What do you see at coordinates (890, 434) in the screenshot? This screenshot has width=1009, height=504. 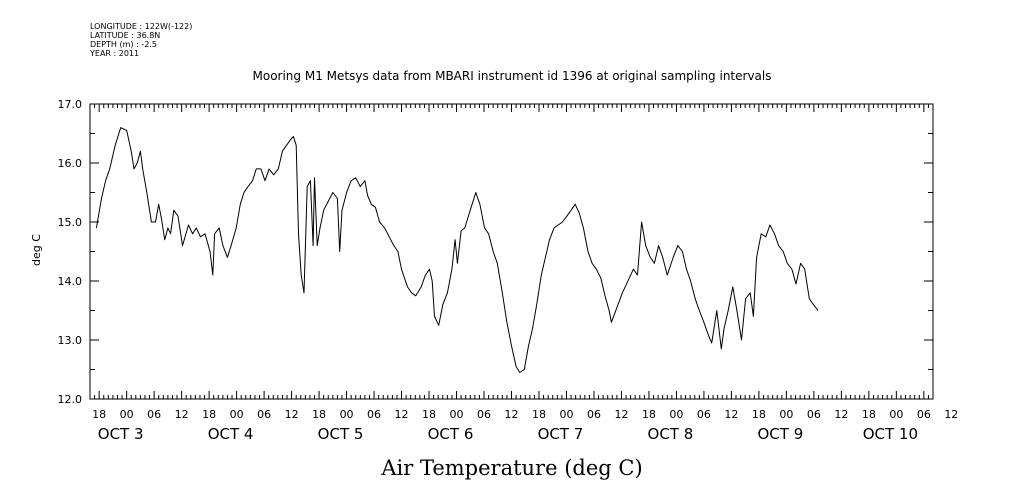 I see `x-day-label: OCT 10` at bounding box center [890, 434].